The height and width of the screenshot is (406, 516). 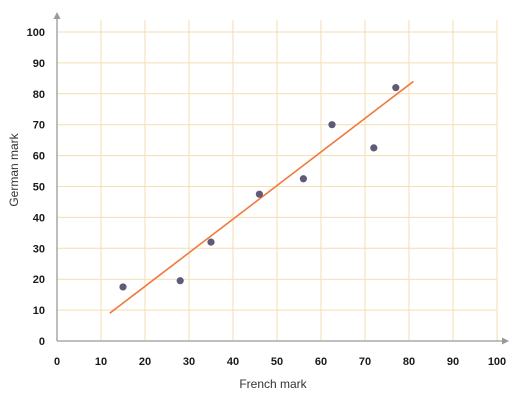 What do you see at coordinates (39, 218) in the screenshot?
I see `y-tick-label: 40` at bounding box center [39, 218].